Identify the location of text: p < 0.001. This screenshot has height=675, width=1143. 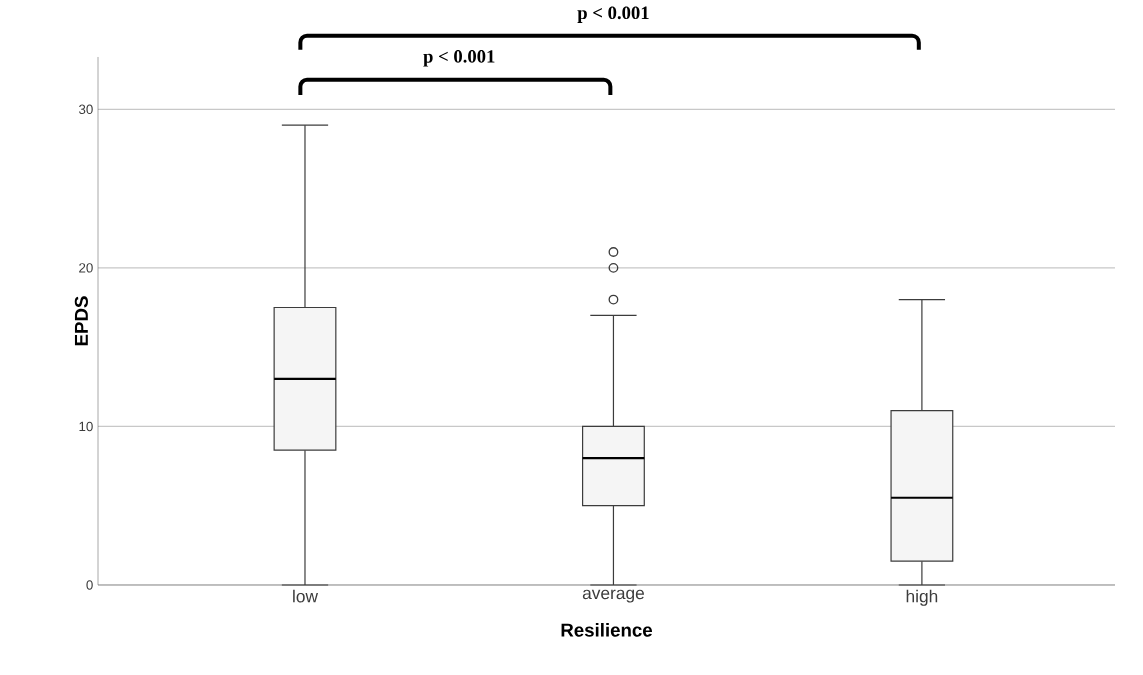
(613, 14).